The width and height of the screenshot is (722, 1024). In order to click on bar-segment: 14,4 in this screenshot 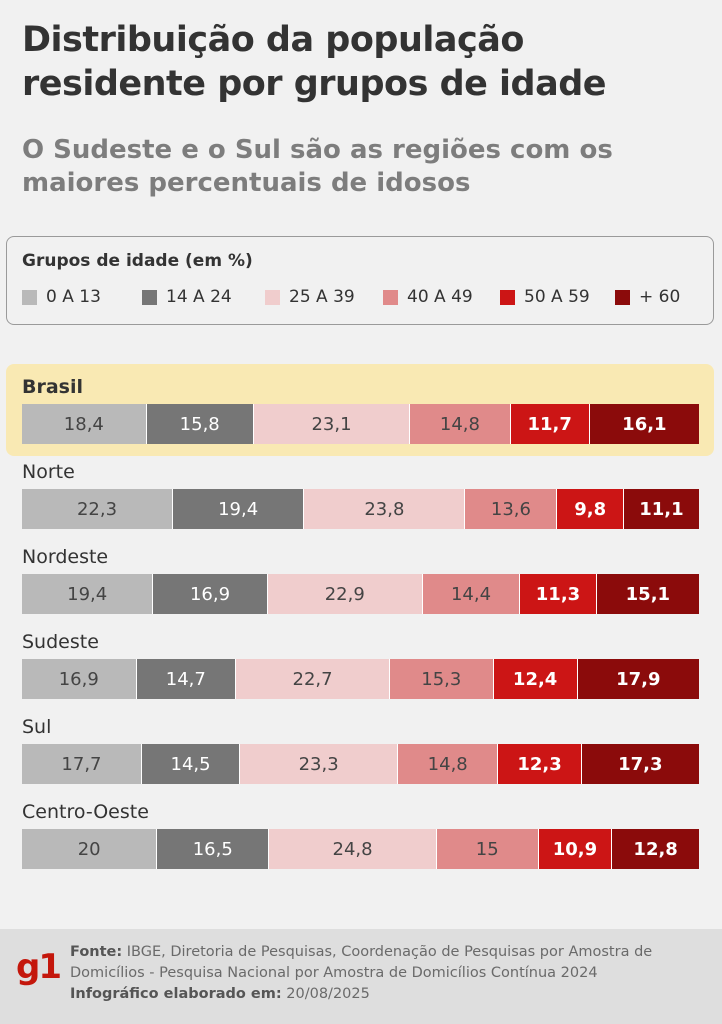, I will do `click(471, 594)`.